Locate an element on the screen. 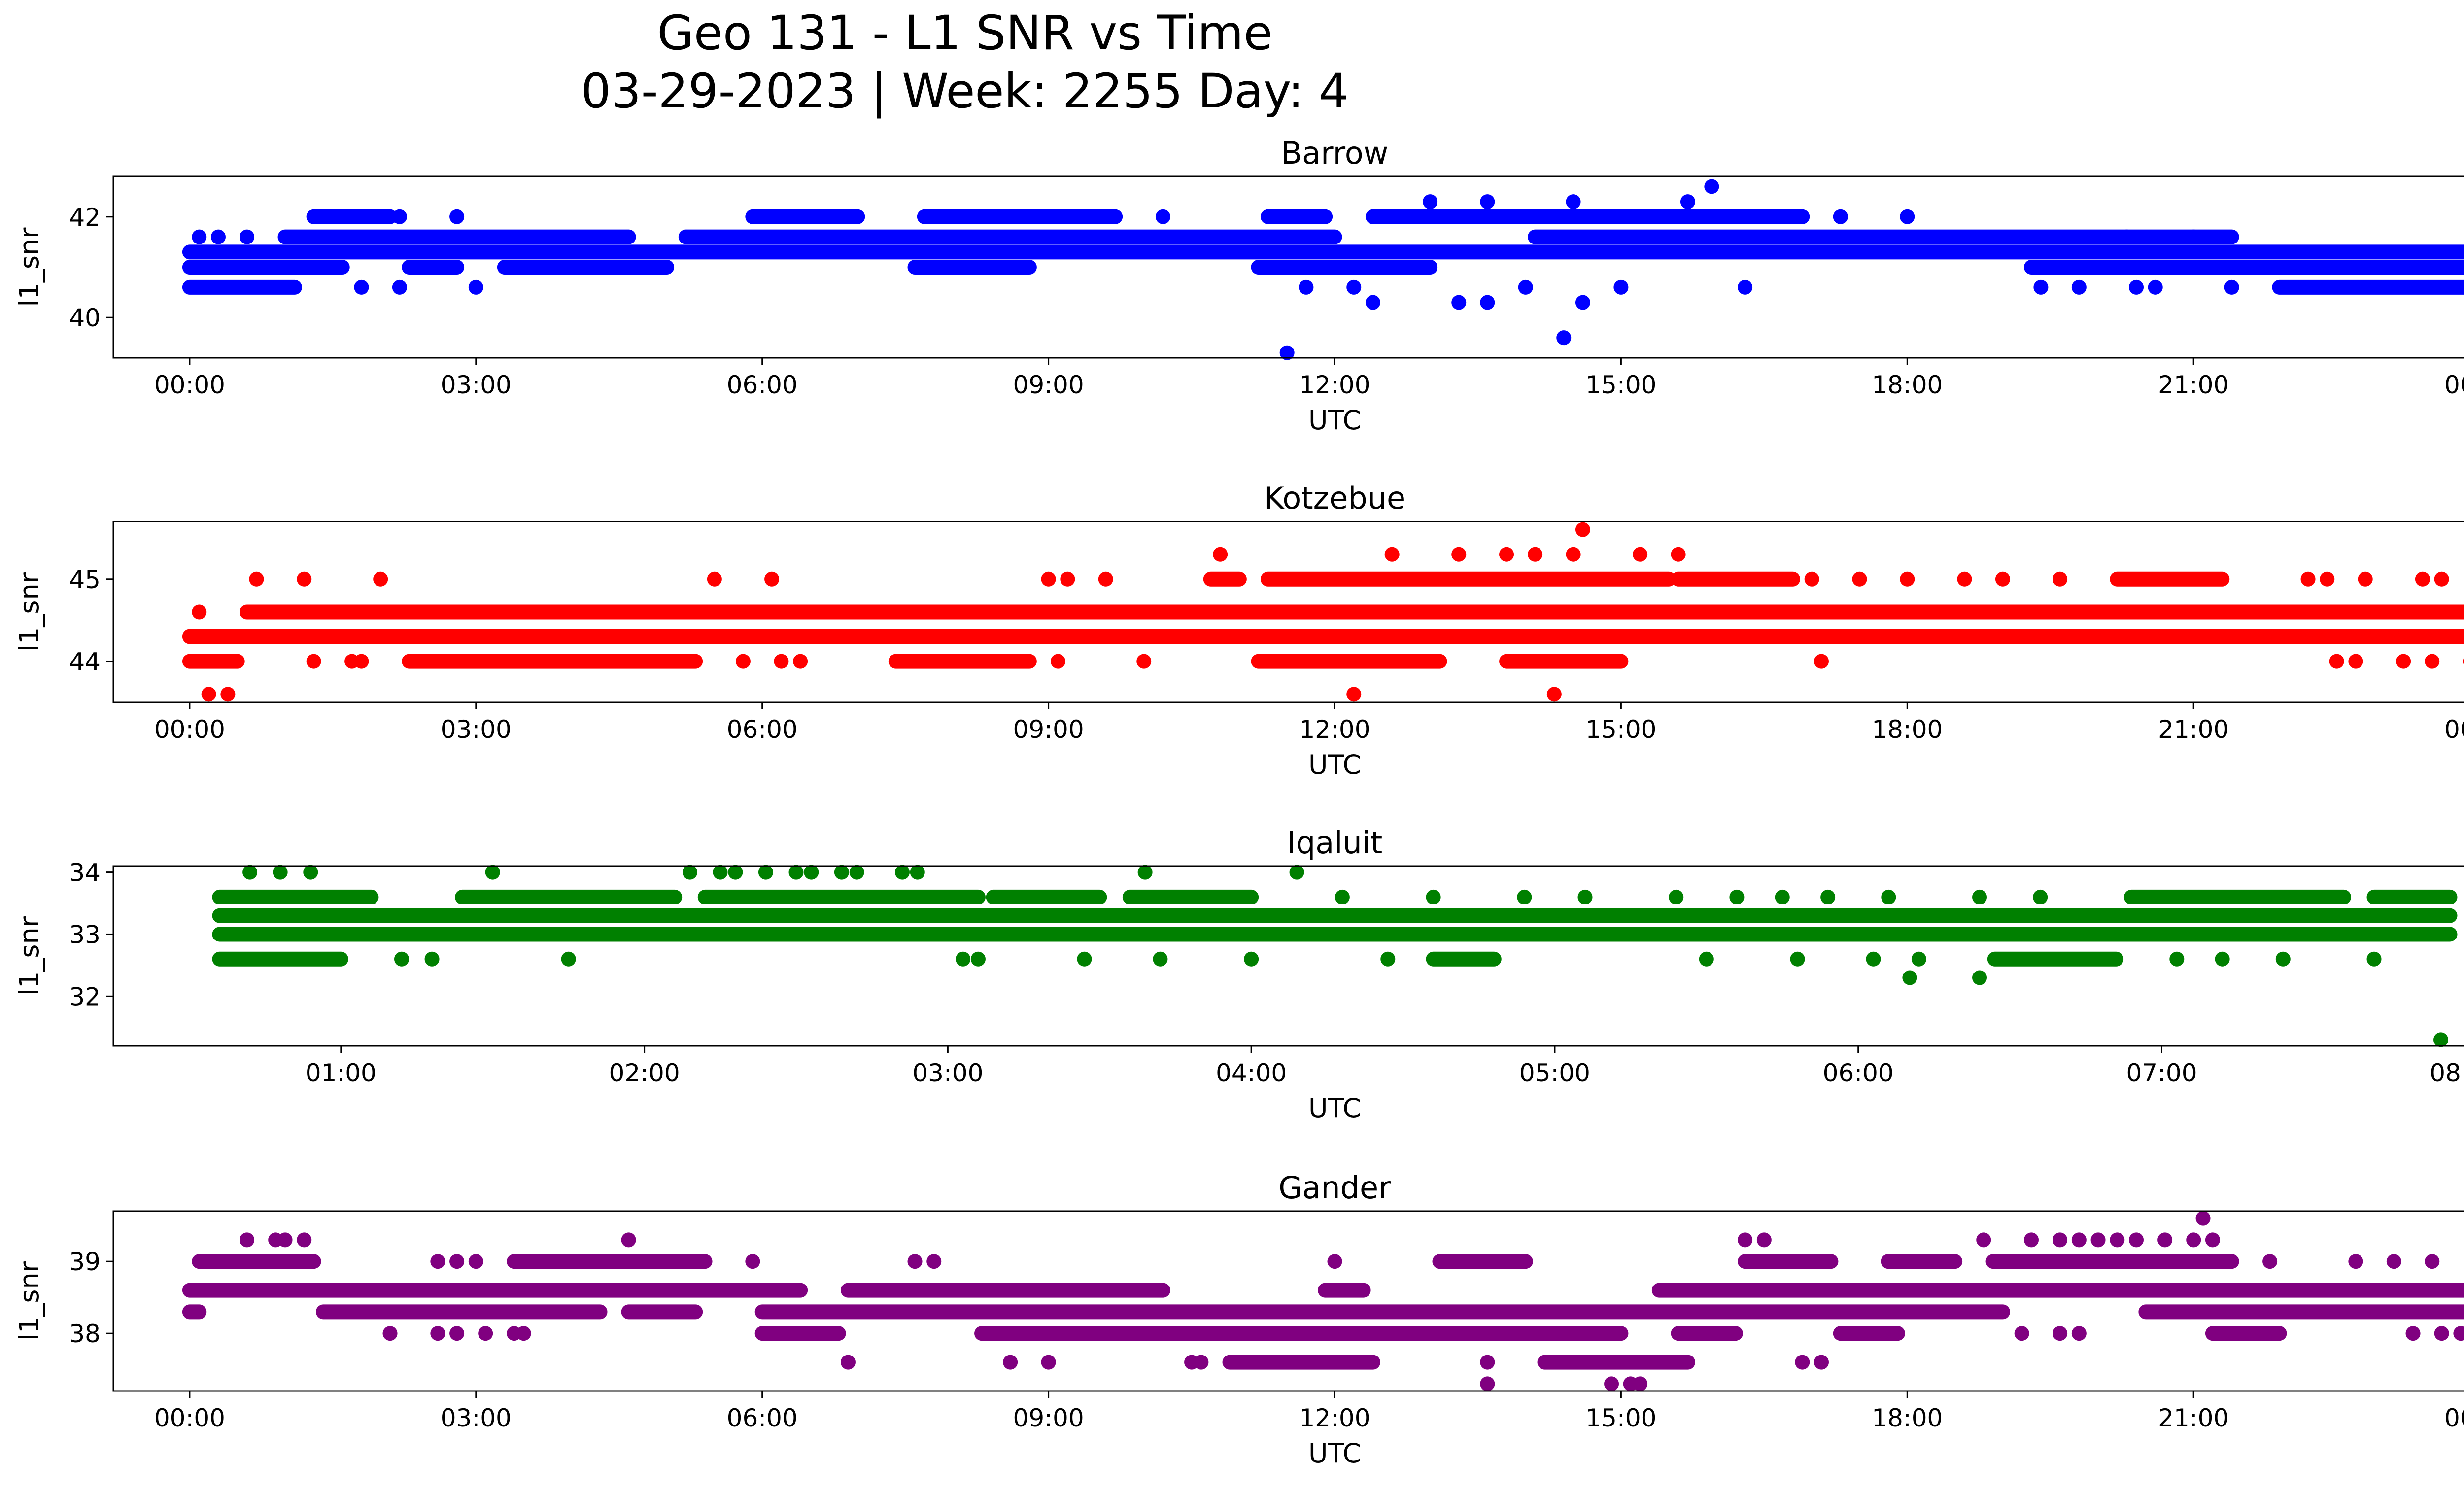 The width and height of the screenshot is (2464, 1495). kotzebue-x-tick-label-0: 00:00 is located at coordinates (189, 729).